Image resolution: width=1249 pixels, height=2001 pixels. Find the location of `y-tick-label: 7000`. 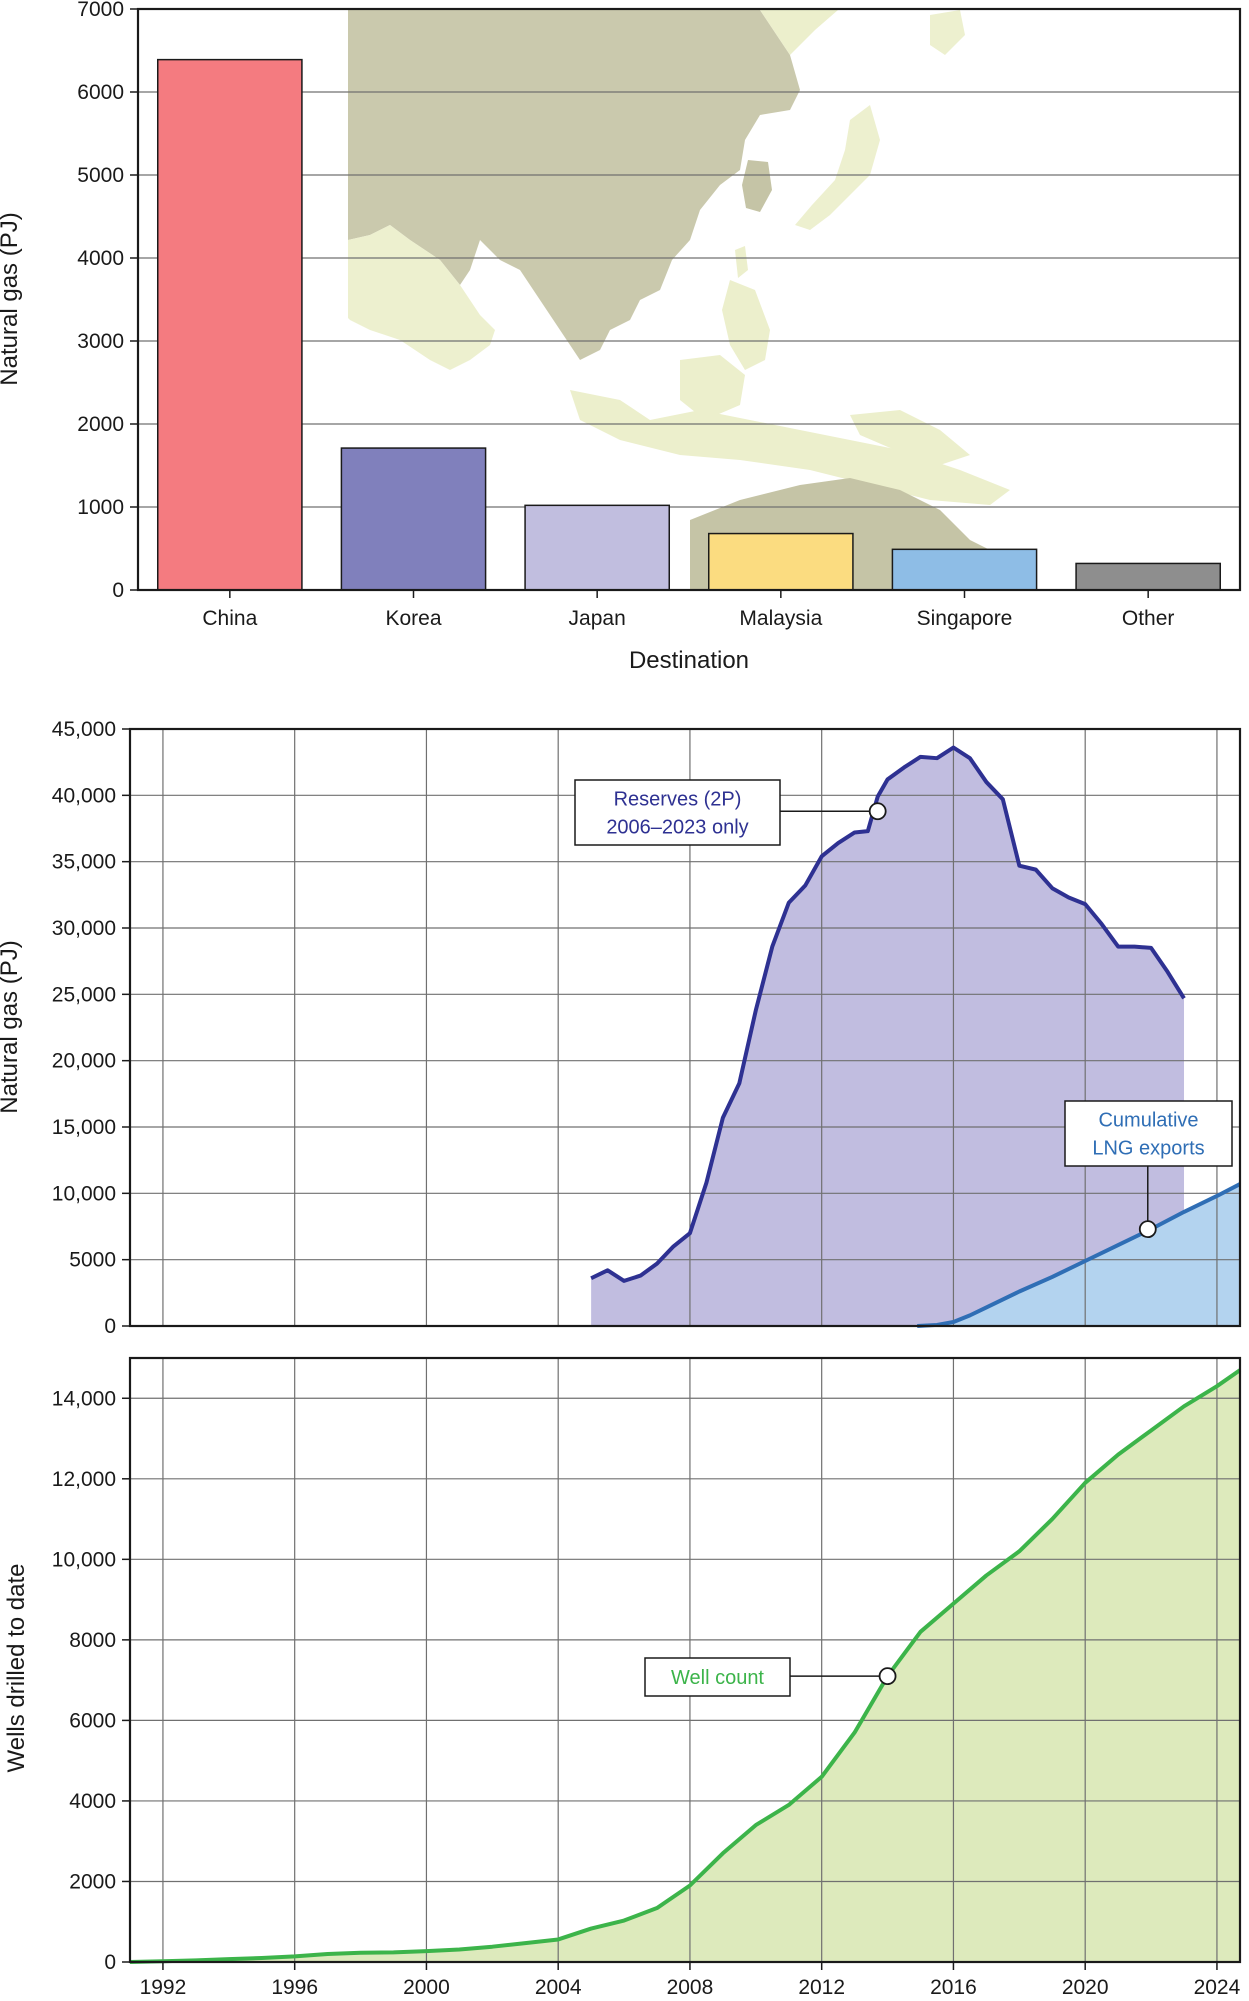

y-tick-label: 7000 is located at coordinates (100, 10).